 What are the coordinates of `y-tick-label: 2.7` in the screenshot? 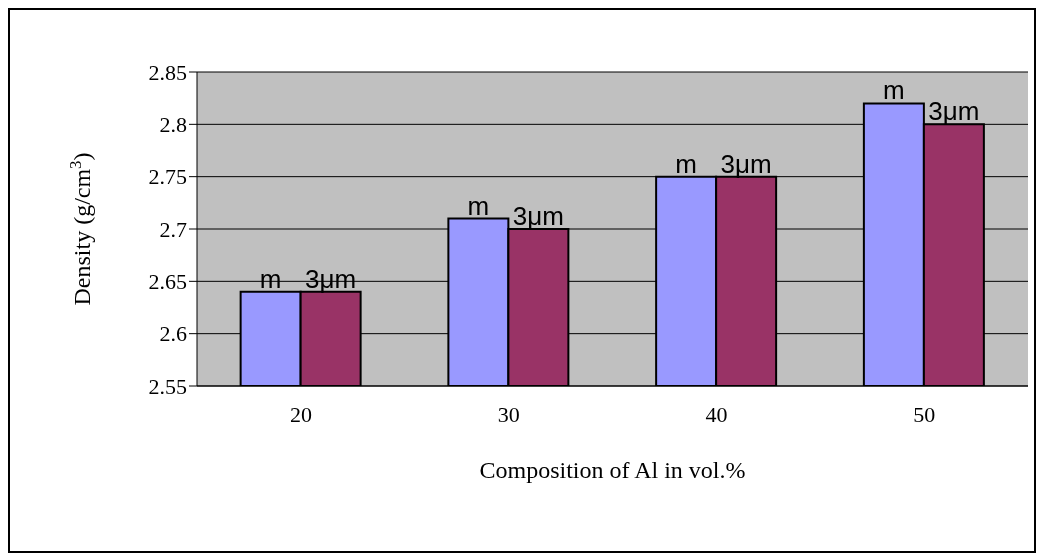 It's located at (173, 229).